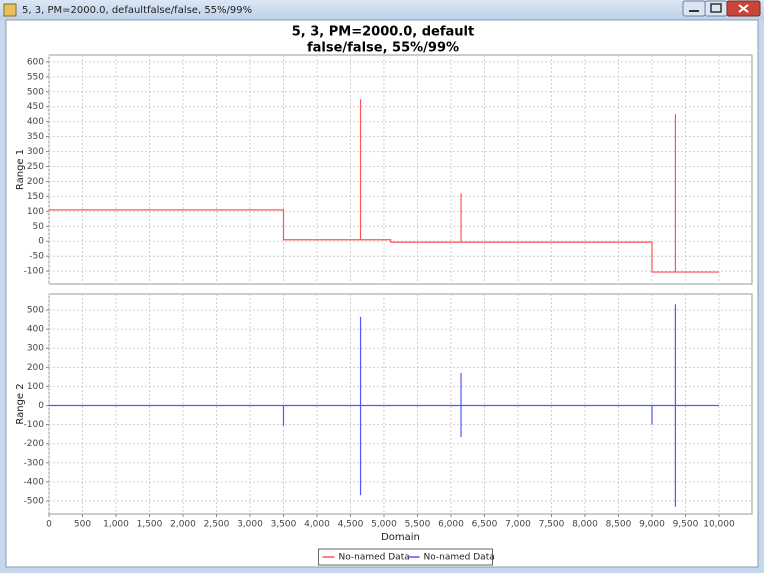 The image size is (764, 577). Describe the element at coordinates (284, 525) in the screenshot. I see `x-tick-label: 3,500` at that location.